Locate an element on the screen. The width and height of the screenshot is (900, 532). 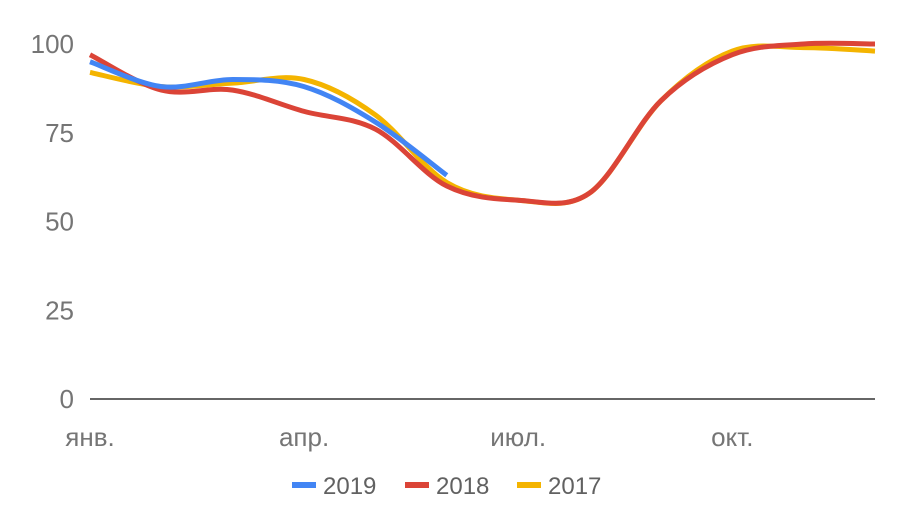
legend-swatch-2017 is located at coordinates (529, 485).